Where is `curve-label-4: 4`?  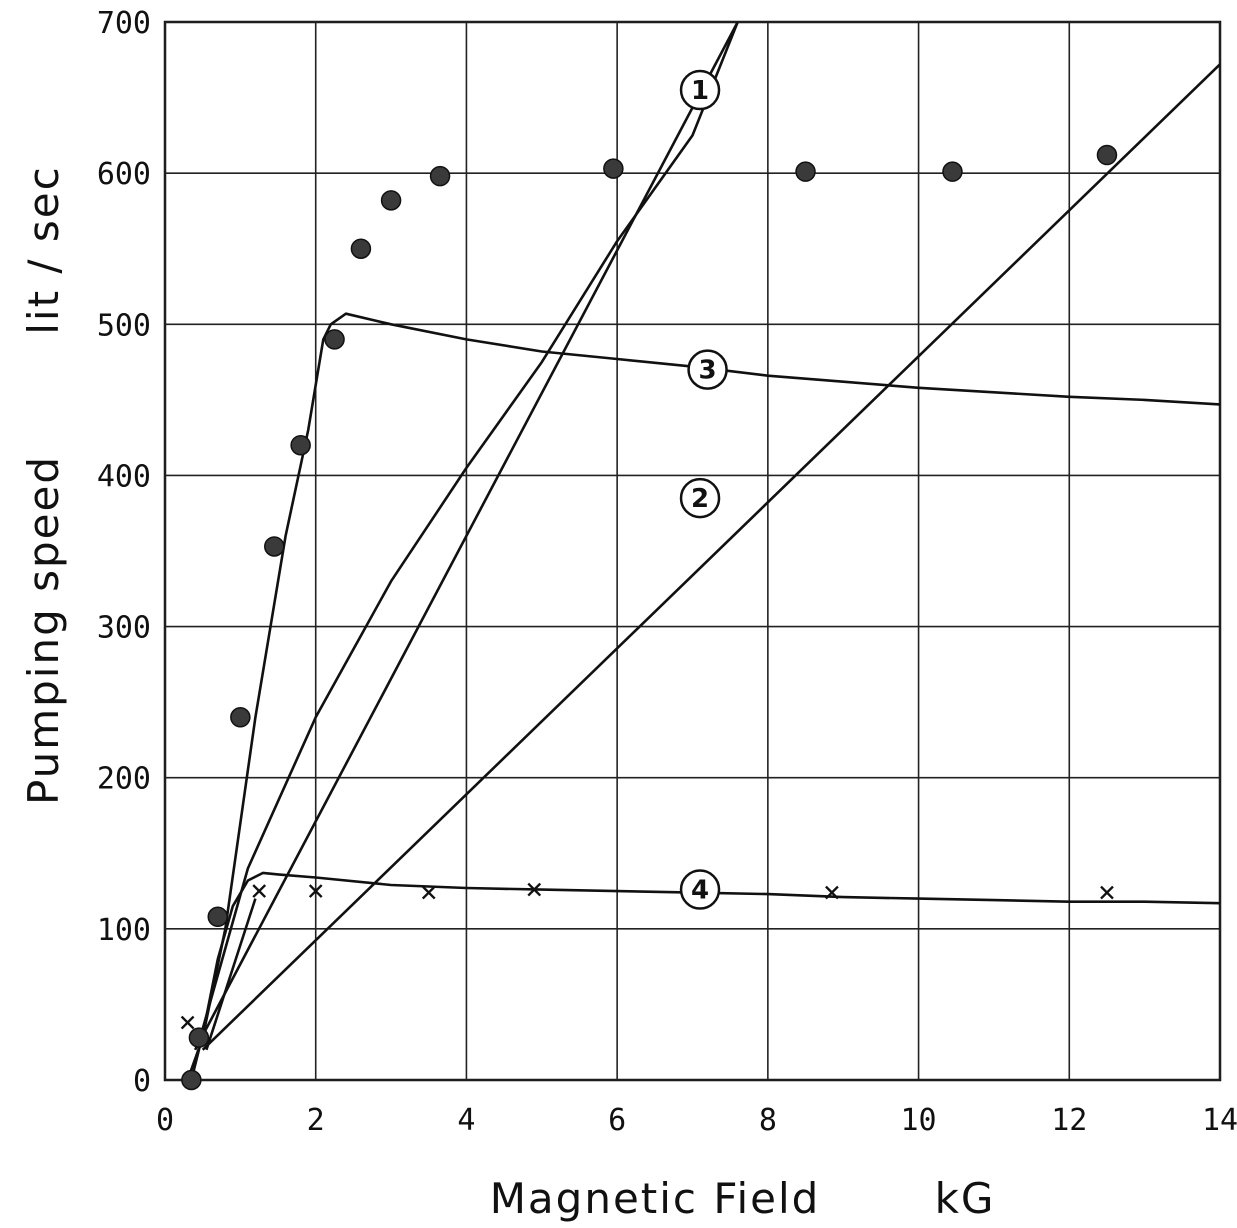
curve-label-4: 4 is located at coordinates (700, 891).